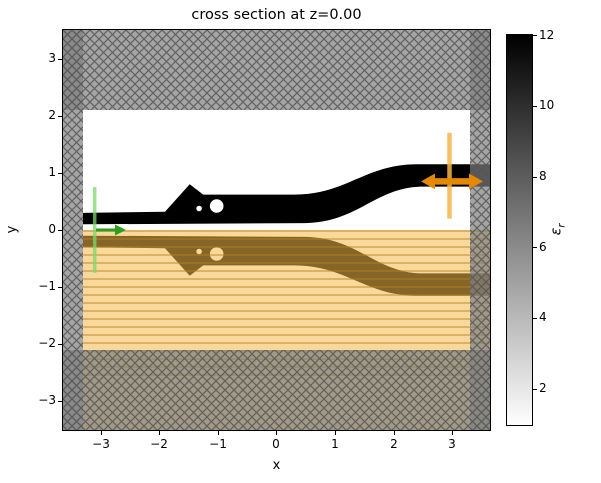 This screenshot has width=601, height=483. What do you see at coordinates (101, 444) in the screenshot?
I see `x-tick-label: −3` at bounding box center [101, 444].